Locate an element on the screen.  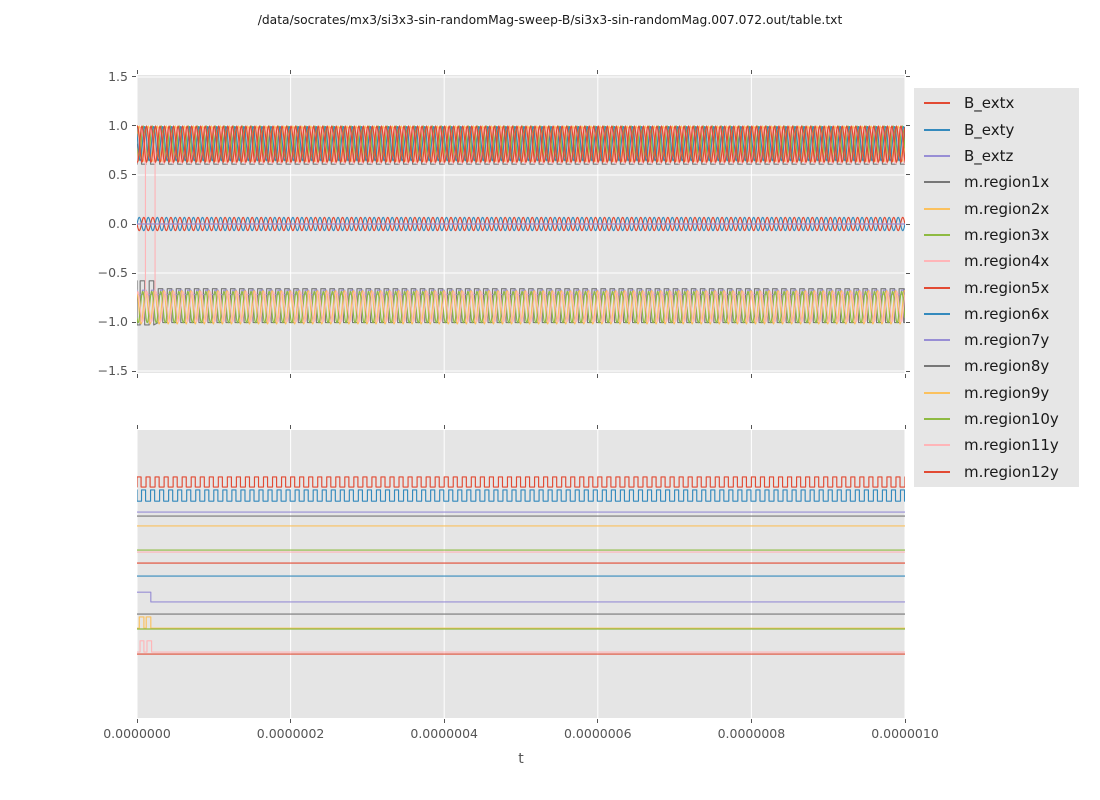
legend-item-m.region8y: m.region8y is located at coordinates (996, 366).